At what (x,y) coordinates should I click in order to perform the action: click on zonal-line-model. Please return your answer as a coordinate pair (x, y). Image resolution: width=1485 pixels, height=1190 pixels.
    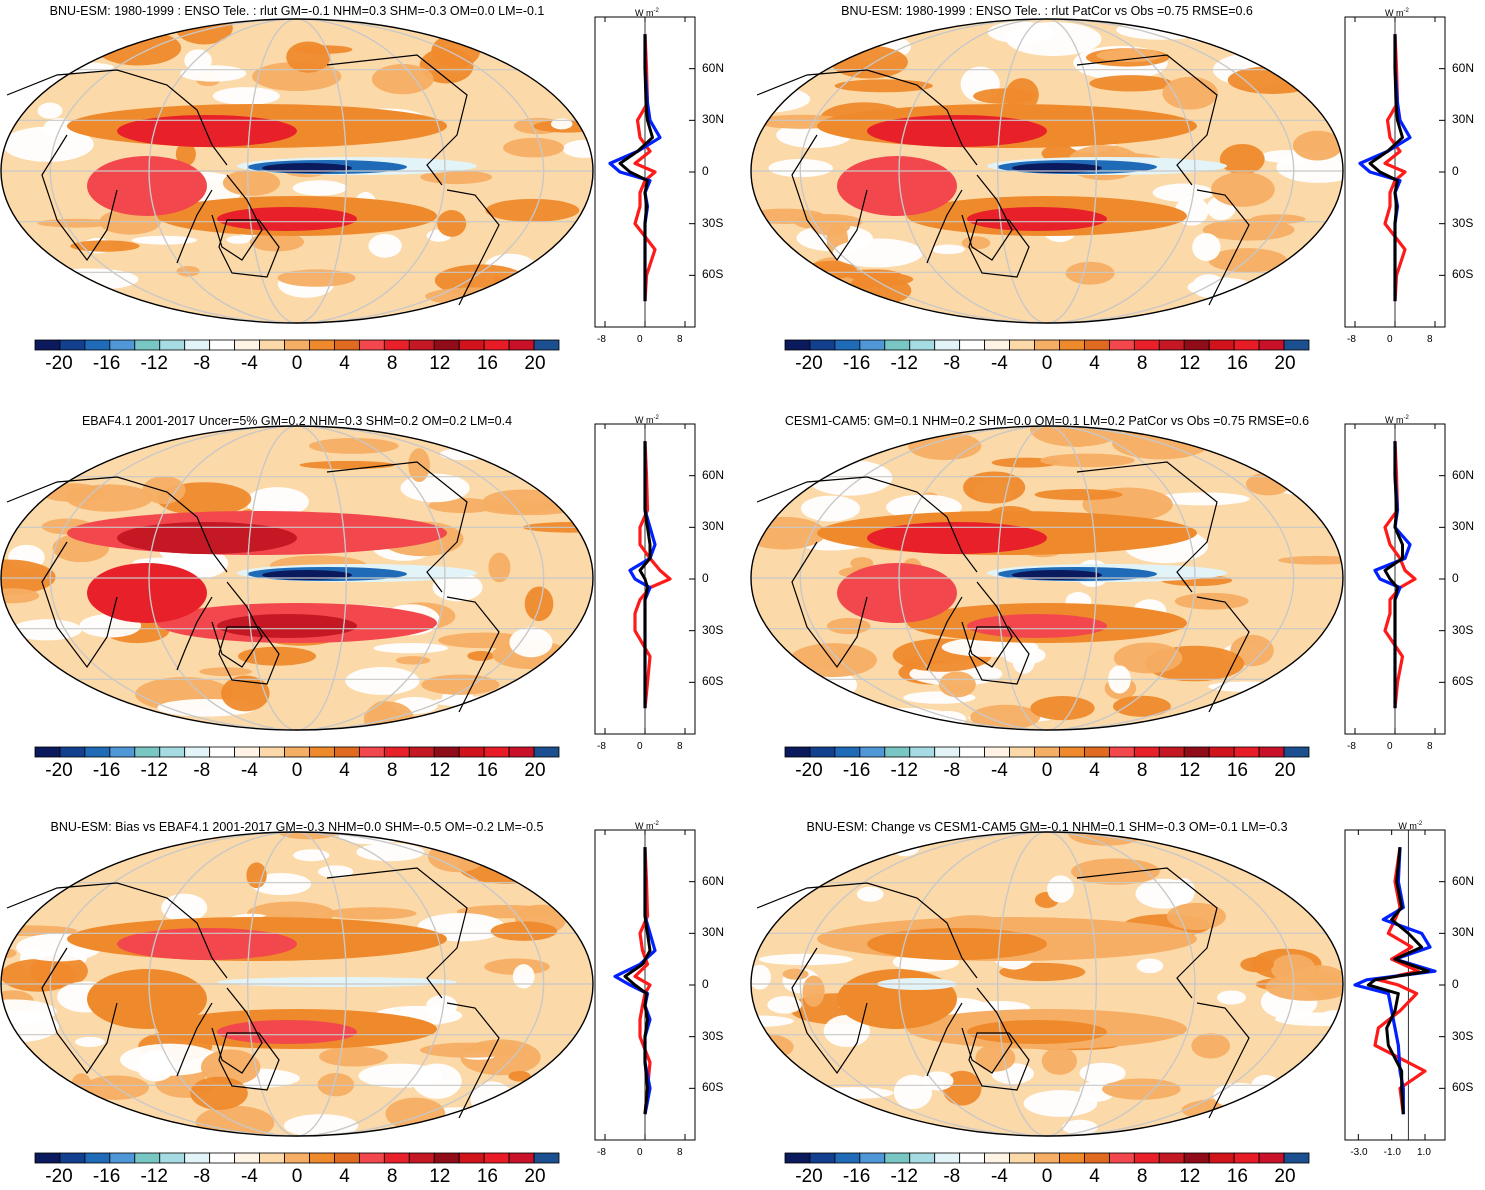
    Looking at the image, I should click on (1395, 981).